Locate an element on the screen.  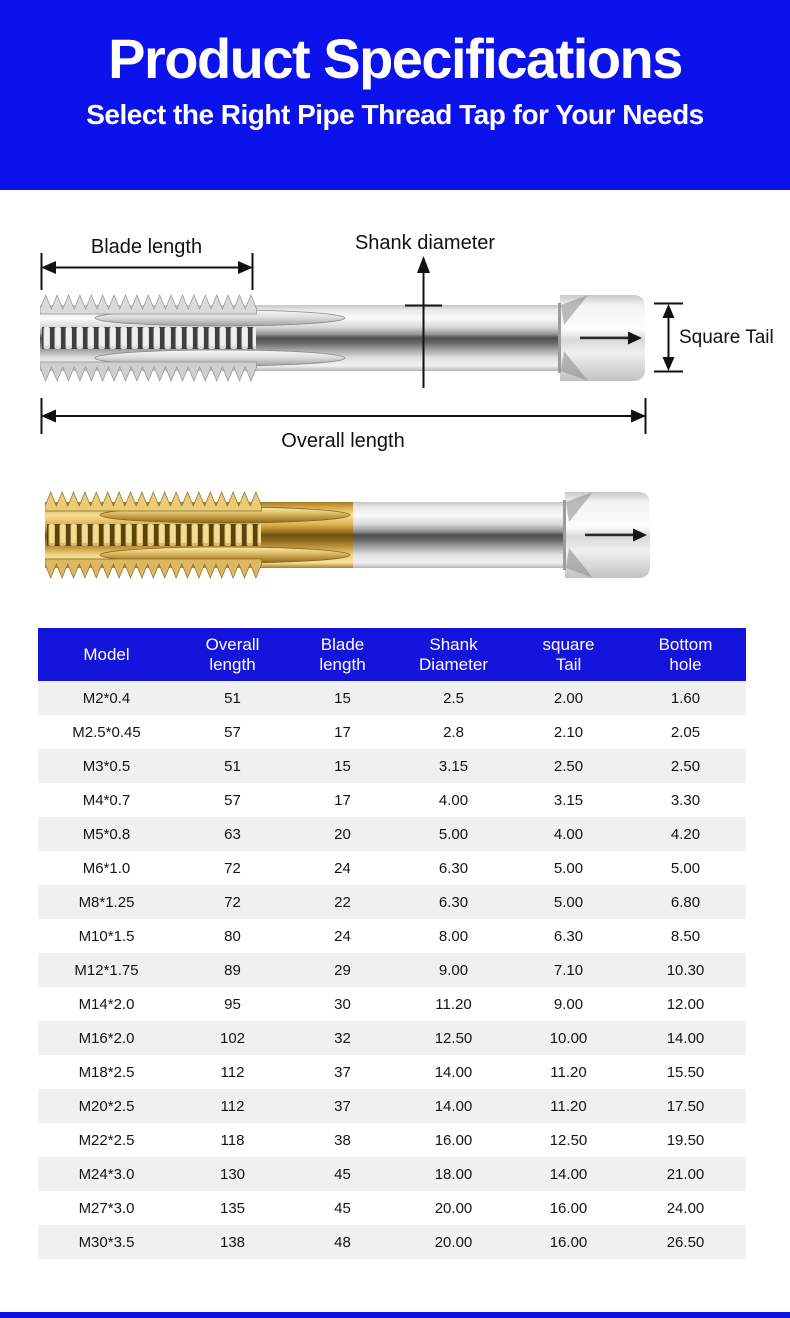
table-cell: 19.50 is located at coordinates (685, 1140).